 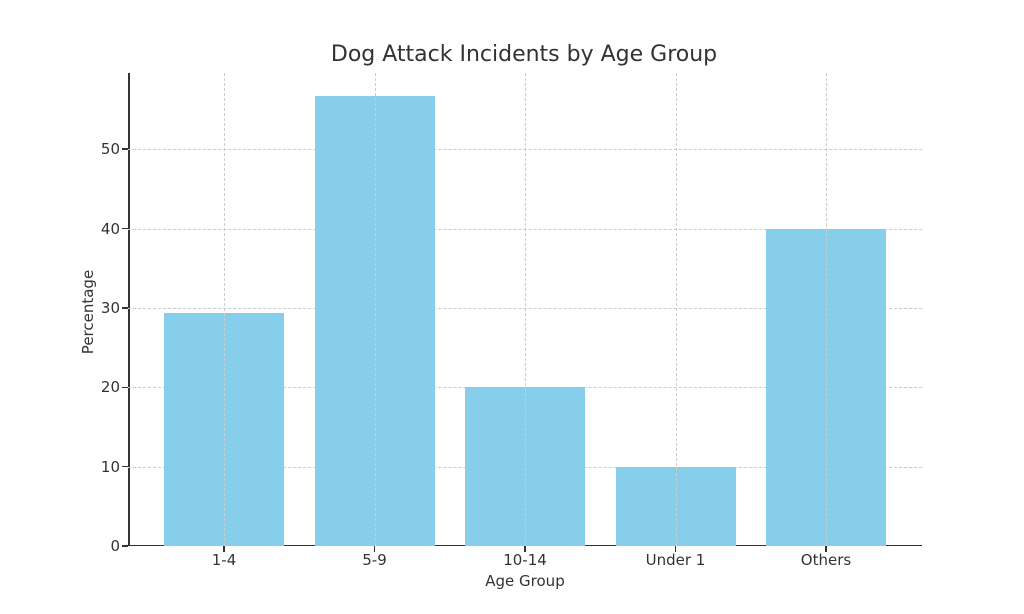 I want to click on x-tick-label: Under 1, so click(x=675, y=560).